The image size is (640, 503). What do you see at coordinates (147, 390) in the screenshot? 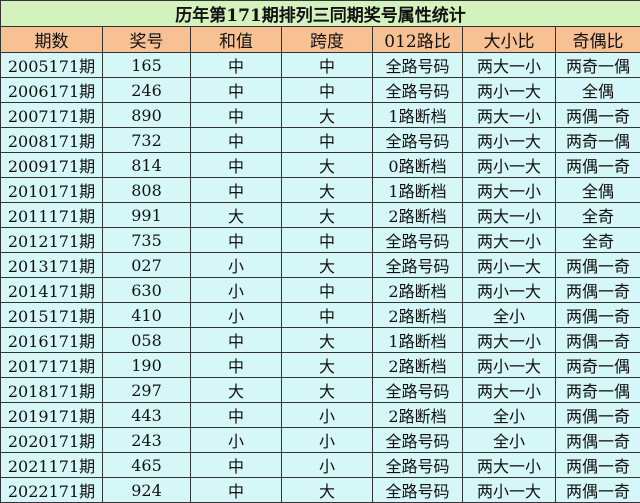
I see `cell-number: 297` at bounding box center [147, 390].